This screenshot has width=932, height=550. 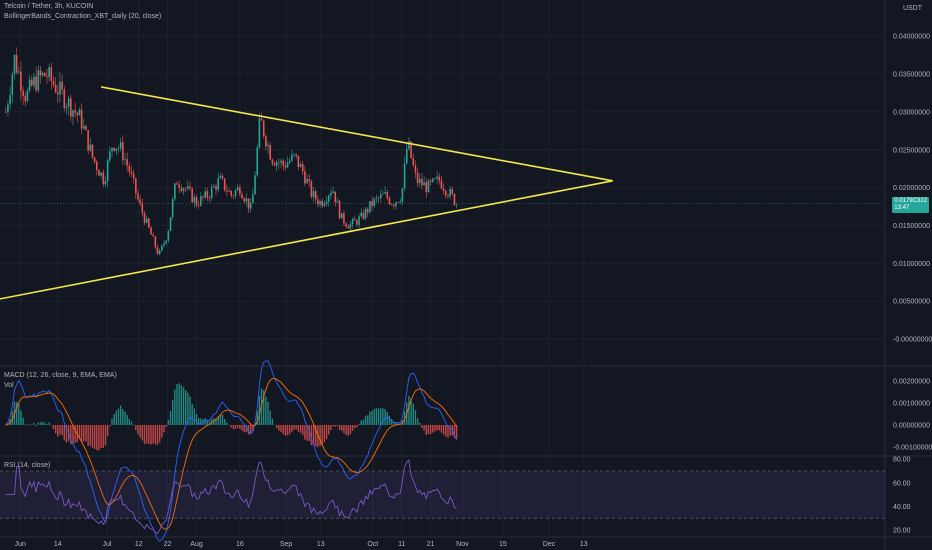 I want to click on x-tick-label: Nov, so click(x=462, y=544).